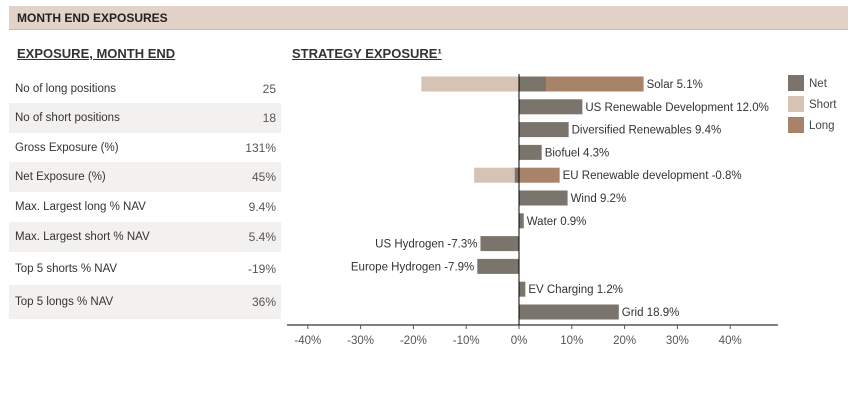  I want to click on row-value: -19%, so click(261, 268).